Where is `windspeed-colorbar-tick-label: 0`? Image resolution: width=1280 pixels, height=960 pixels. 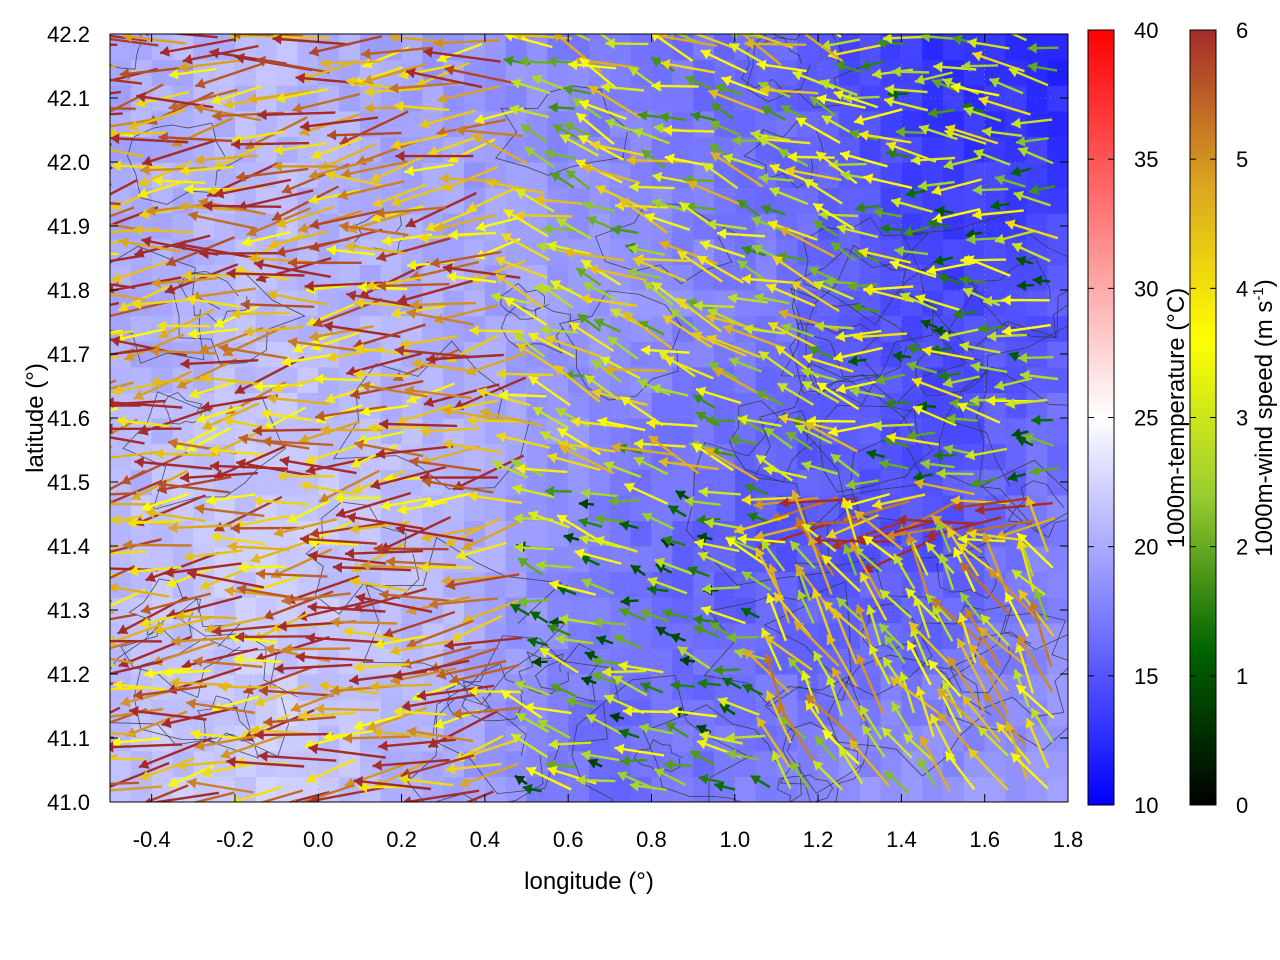 windspeed-colorbar-tick-label: 0 is located at coordinates (1242, 805).